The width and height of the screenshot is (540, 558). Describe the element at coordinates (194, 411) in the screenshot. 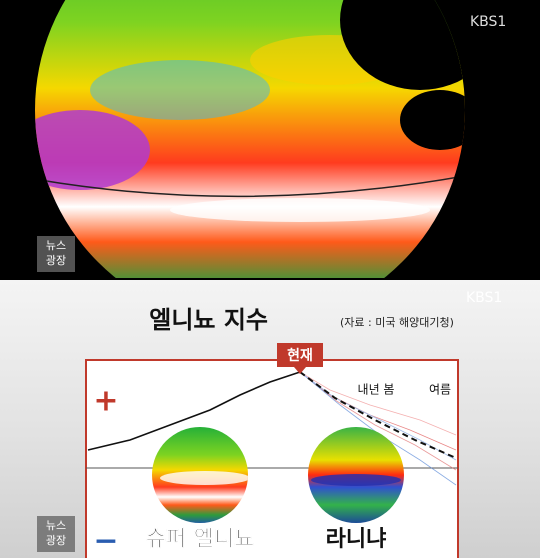

I see `index-line` at that location.